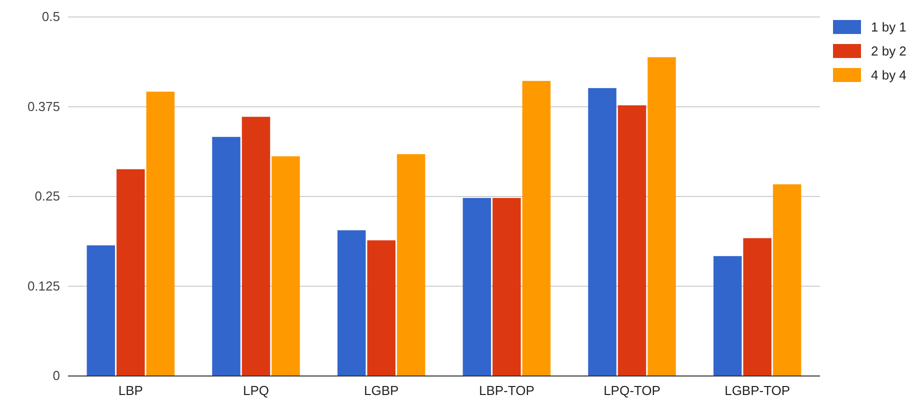 The height and width of the screenshot is (406, 915). What do you see at coordinates (757, 390) in the screenshot?
I see `x-tick-label: LGBP-TOP` at bounding box center [757, 390].